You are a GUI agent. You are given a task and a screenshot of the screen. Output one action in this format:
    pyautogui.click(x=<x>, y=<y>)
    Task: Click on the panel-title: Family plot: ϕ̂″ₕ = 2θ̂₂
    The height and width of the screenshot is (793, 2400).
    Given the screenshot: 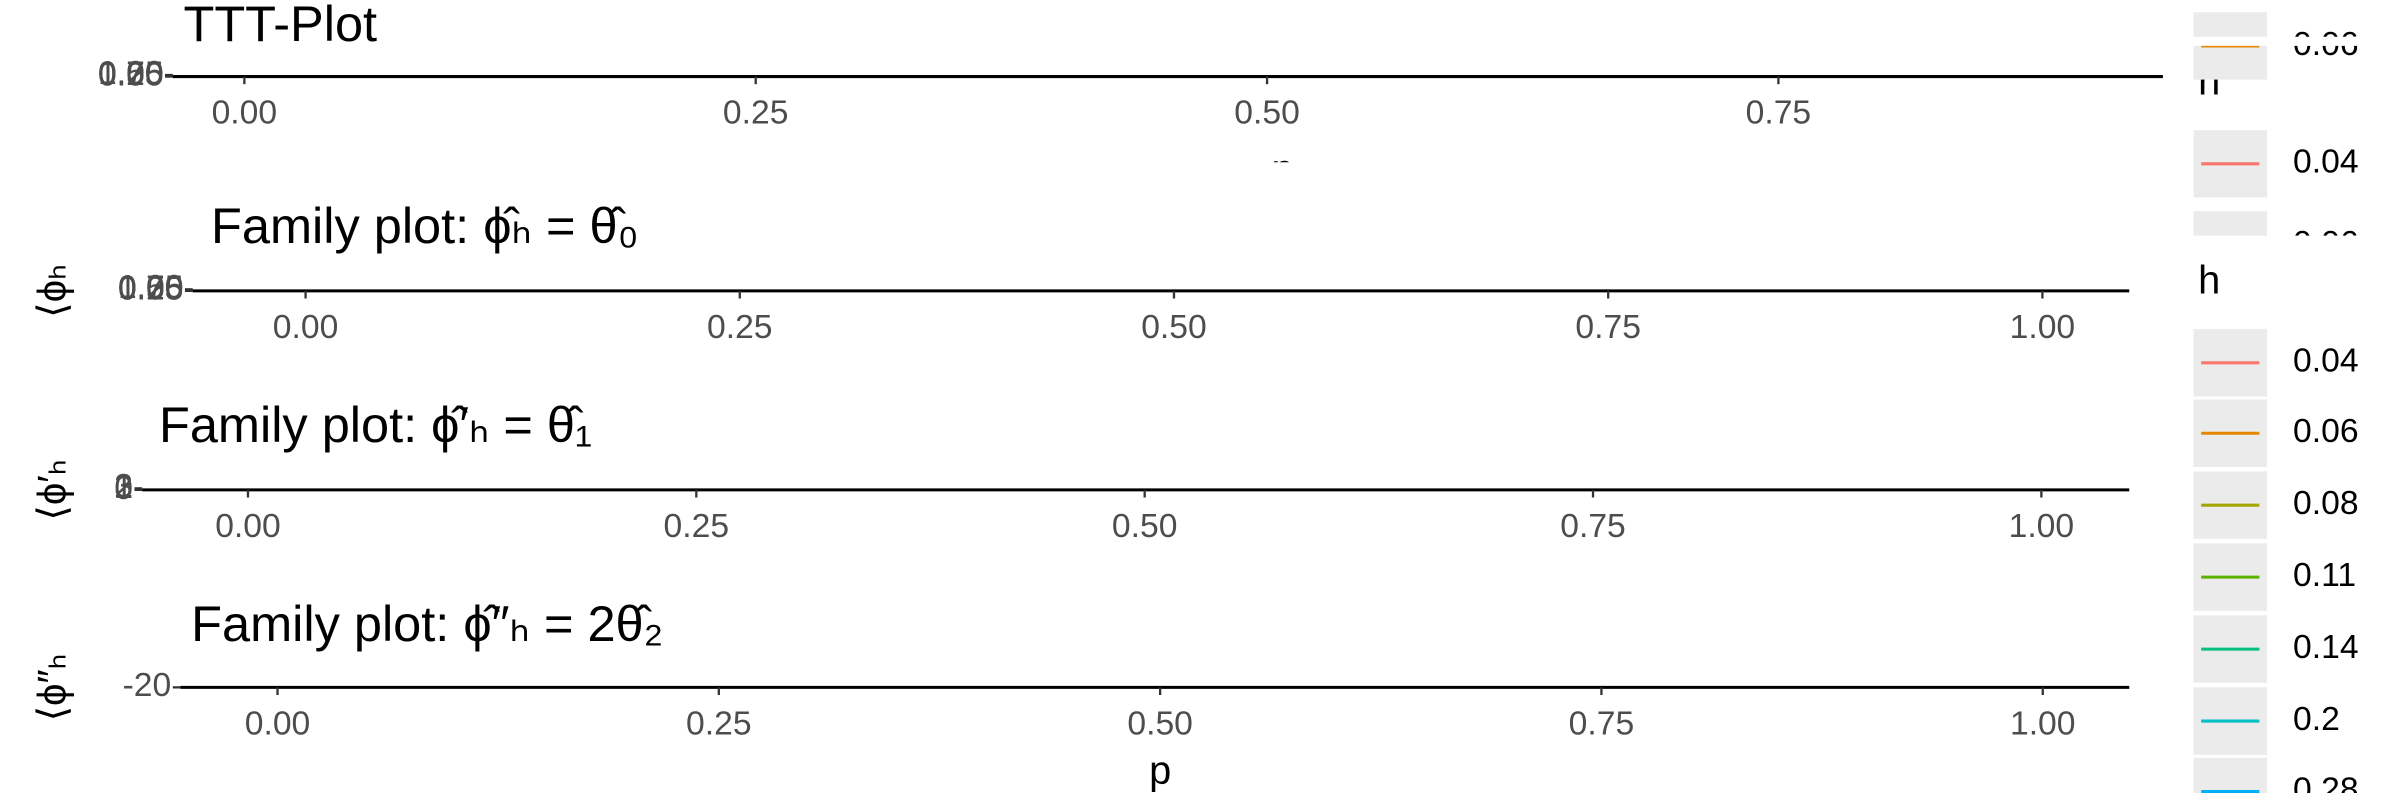 What is the action you would take?
    pyautogui.click(x=427, y=623)
    